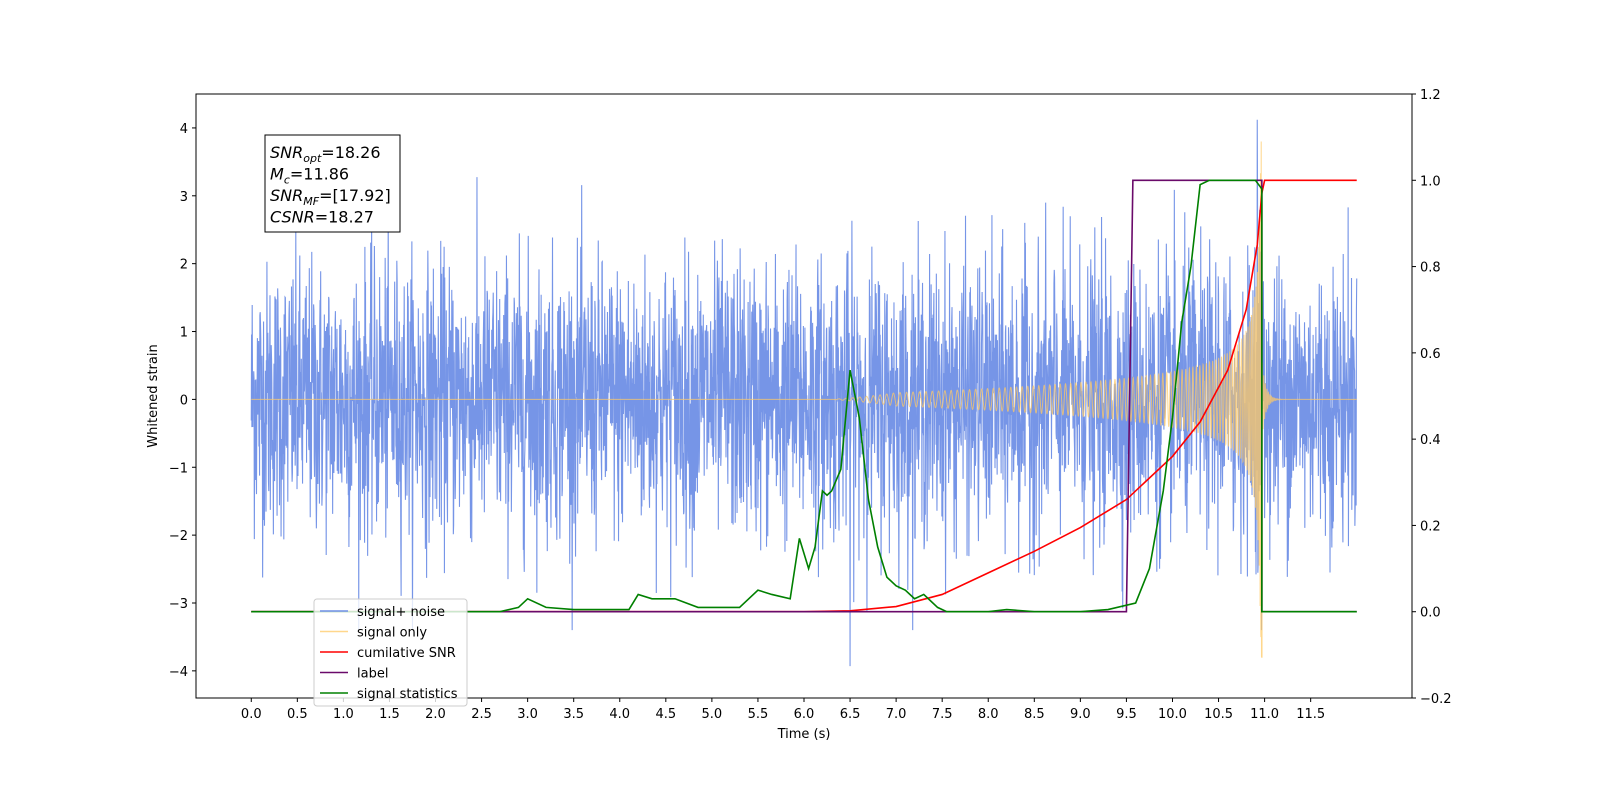  I want to click on x-tick-label: 3.0, so click(527, 714).